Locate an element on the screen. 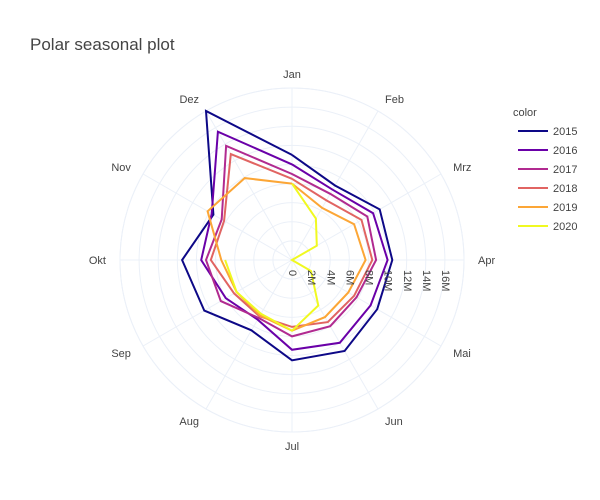 This screenshot has width=600, height=500. radial-tick-label: 8M is located at coordinates (368, 277).